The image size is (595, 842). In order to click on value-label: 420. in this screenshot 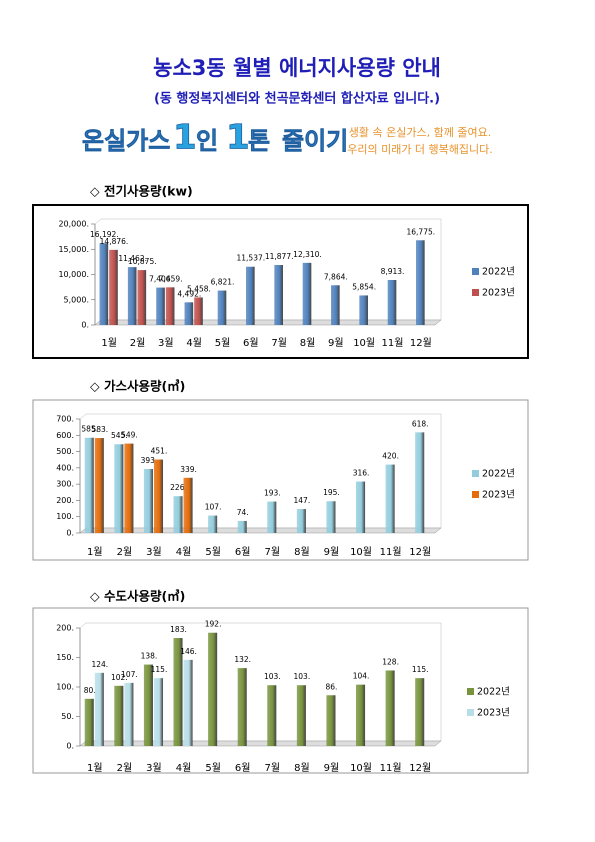, I will do `click(390, 456)`.